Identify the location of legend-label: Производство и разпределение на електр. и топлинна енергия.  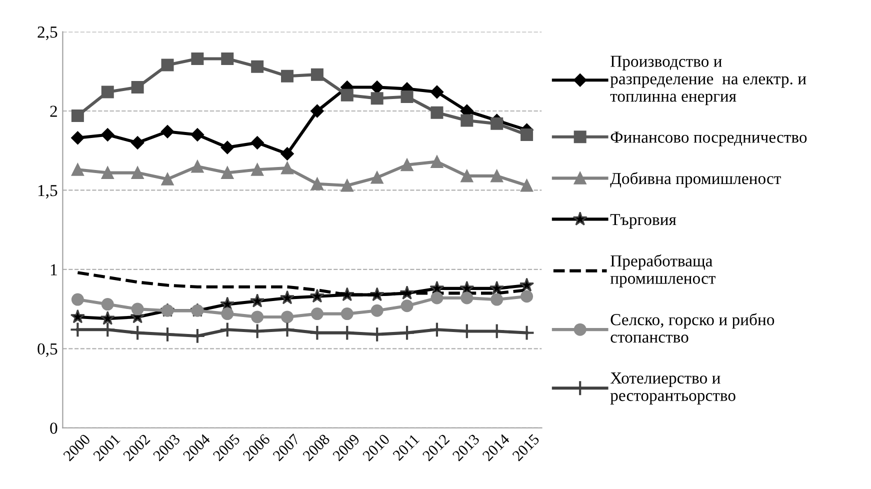
(708, 81).